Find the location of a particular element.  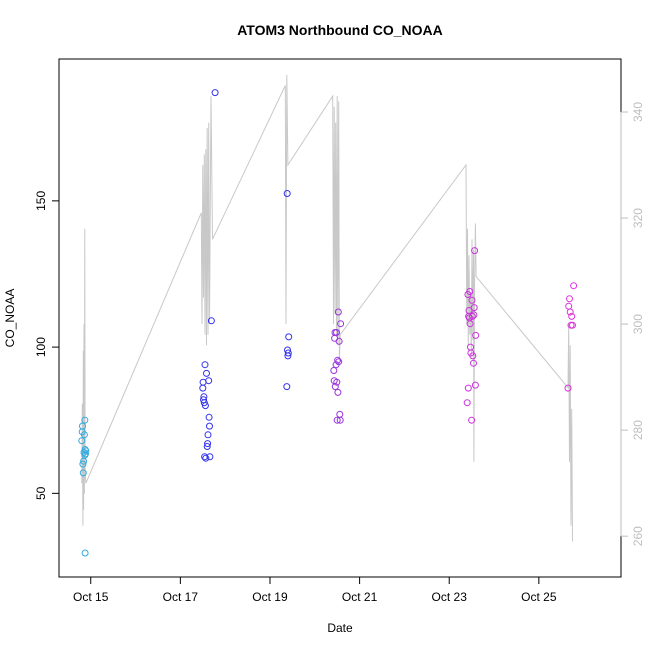

y-tick-label: 100 is located at coordinates (41, 347).